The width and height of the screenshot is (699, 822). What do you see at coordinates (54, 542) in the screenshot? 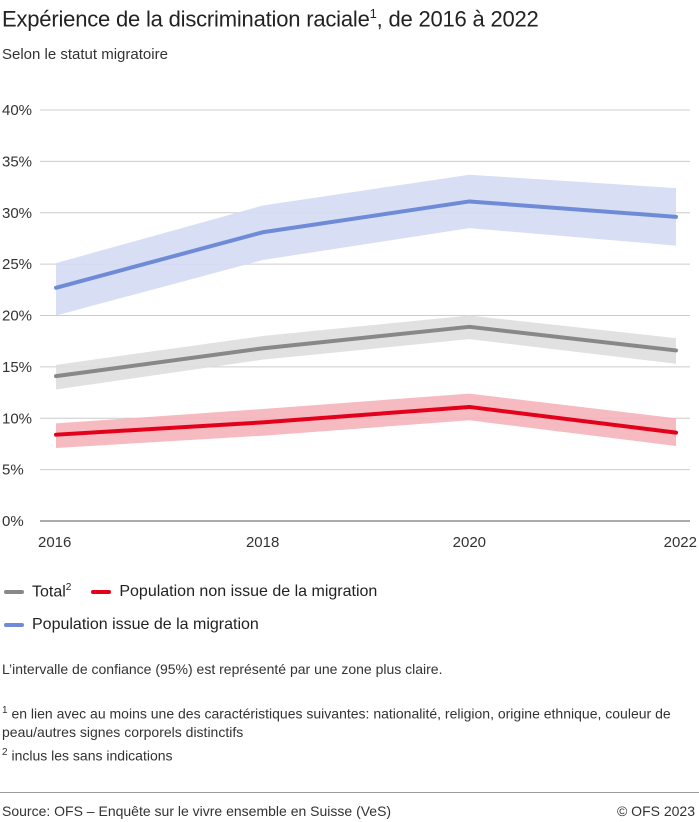
I see `x-tick-label: 2016` at bounding box center [54, 542].